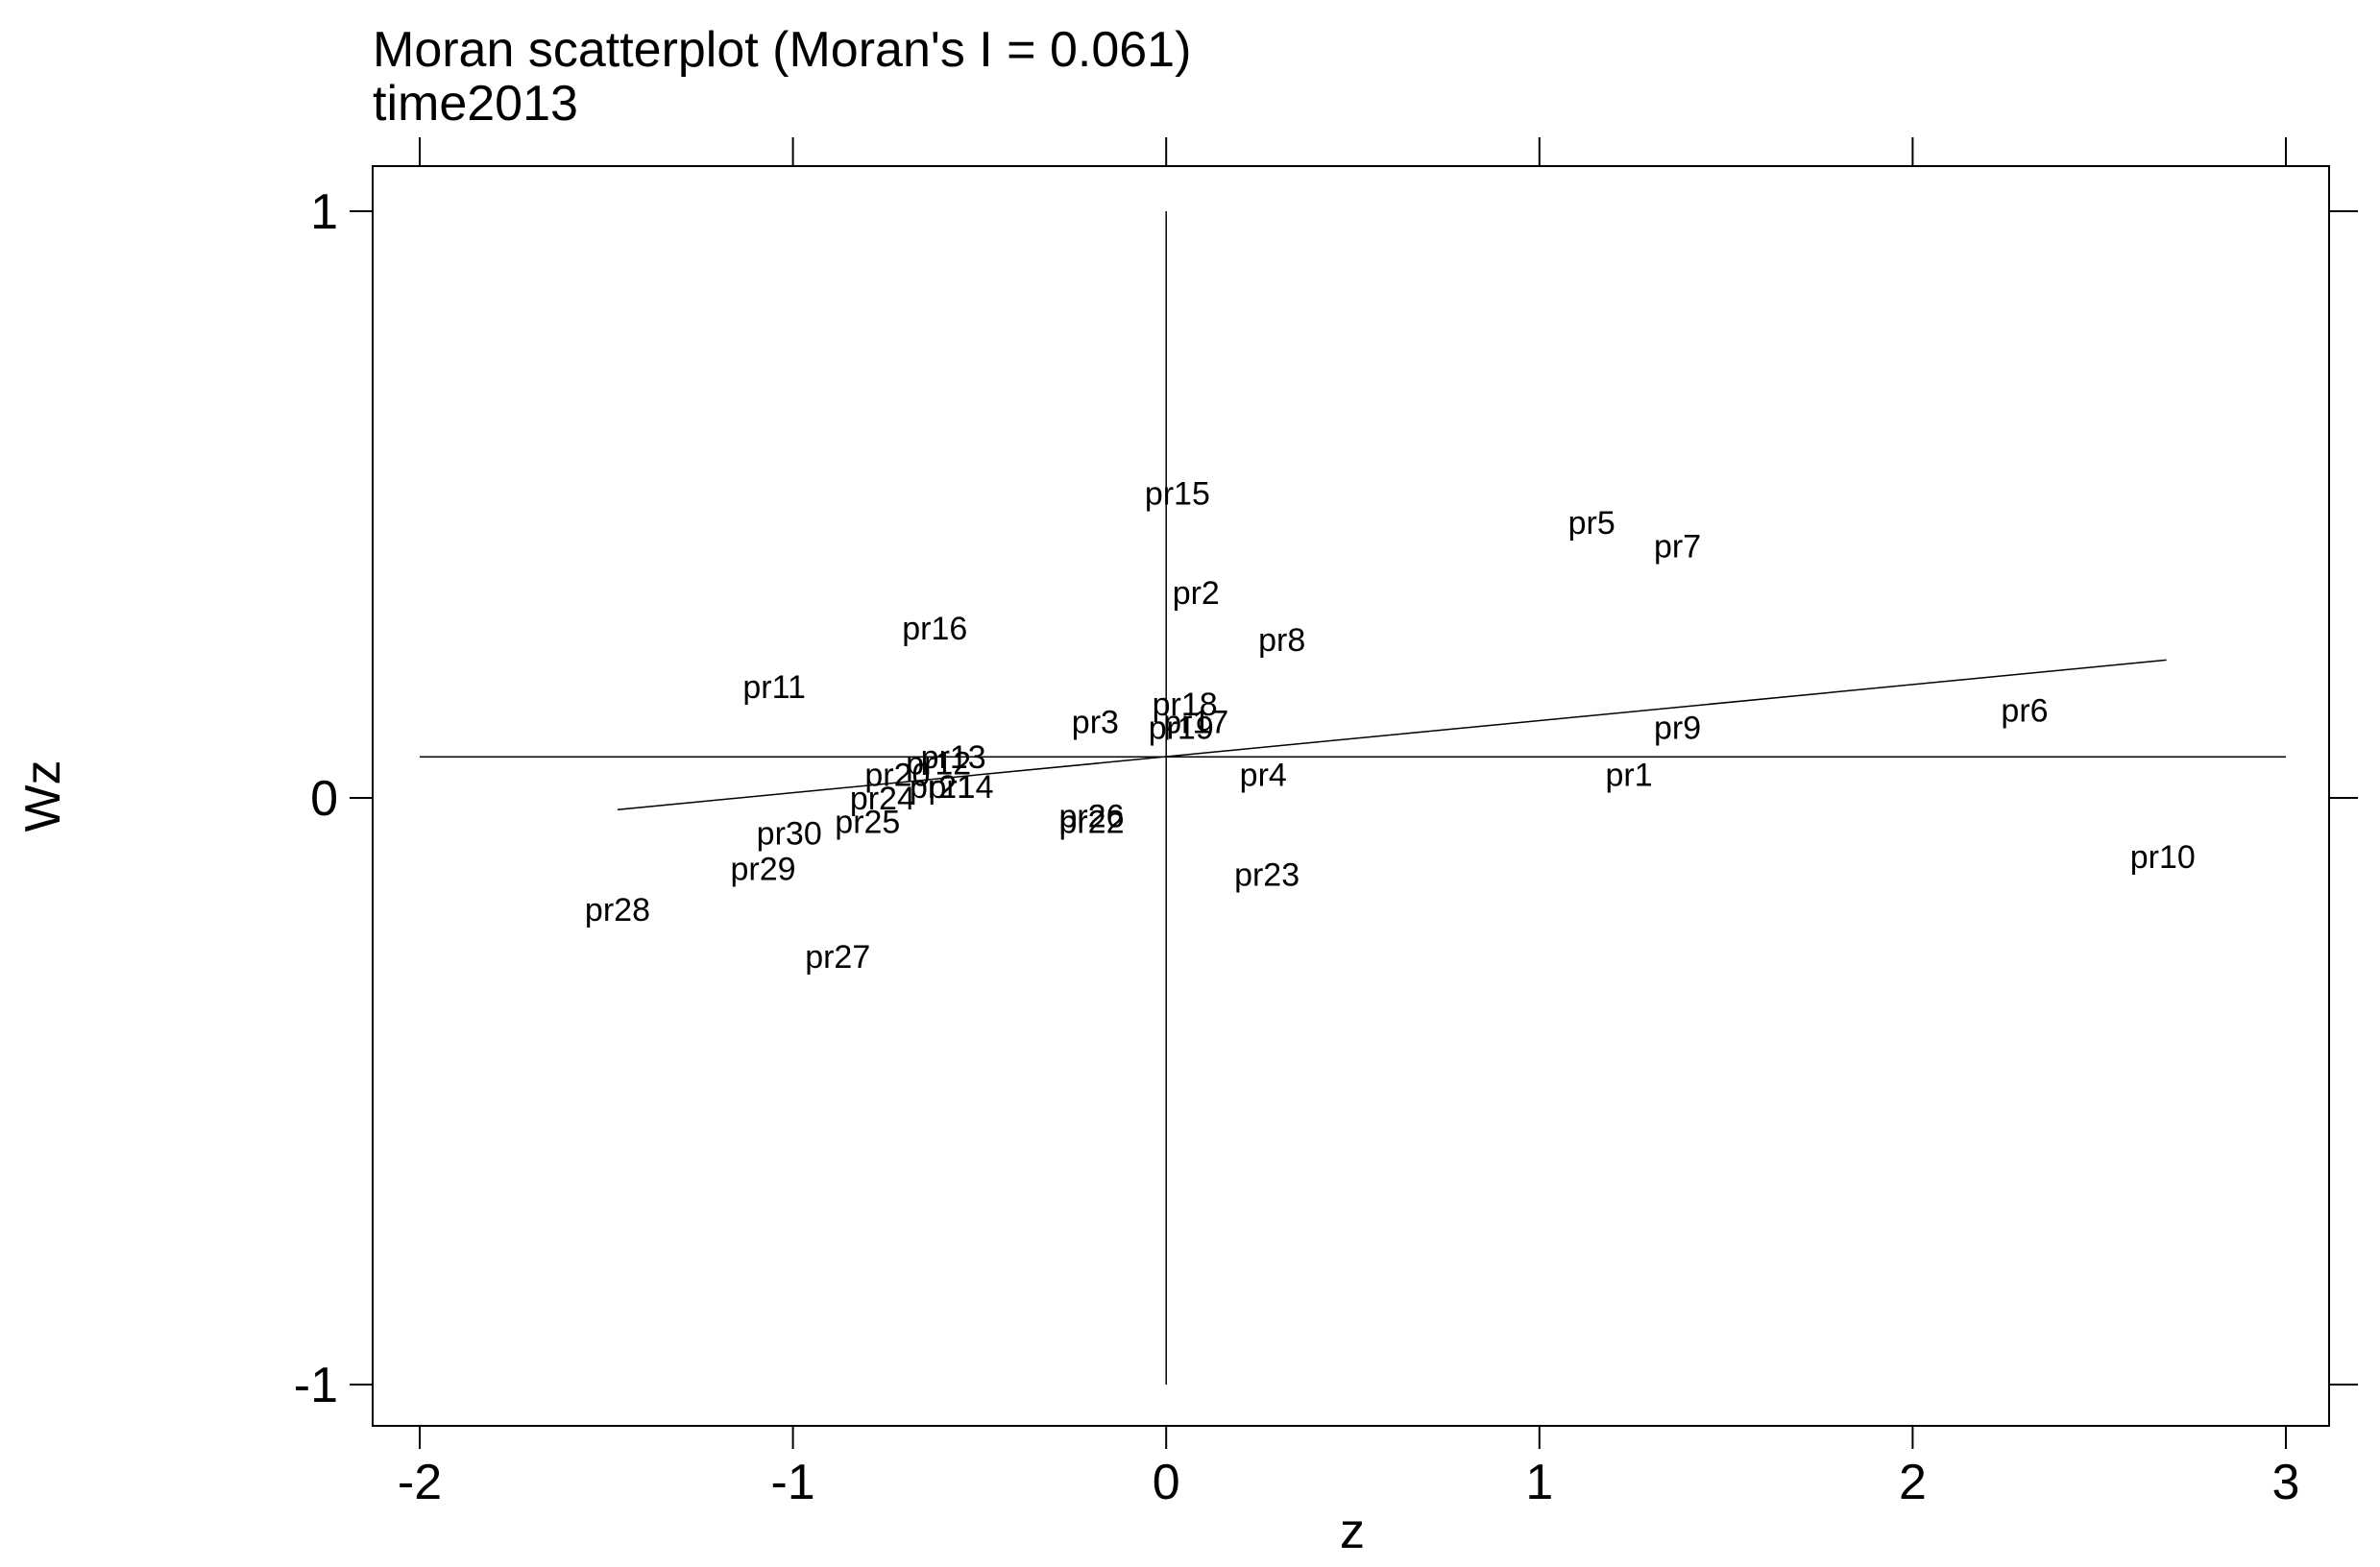  Describe the element at coordinates (1392, 734) in the screenshot. I see `regression-line` at that location.